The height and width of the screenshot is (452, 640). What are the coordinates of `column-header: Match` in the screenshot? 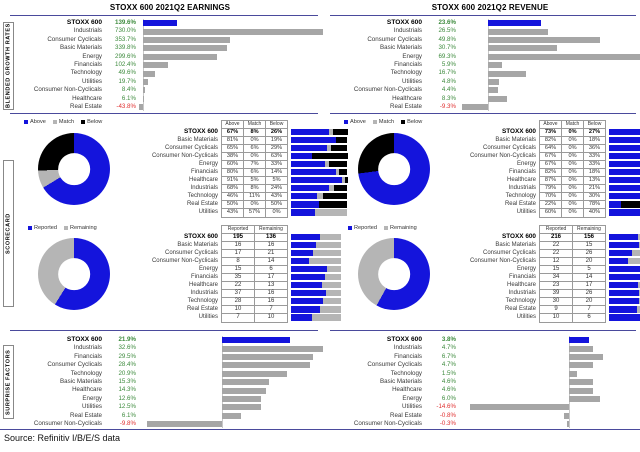 It's located at (572, 124).